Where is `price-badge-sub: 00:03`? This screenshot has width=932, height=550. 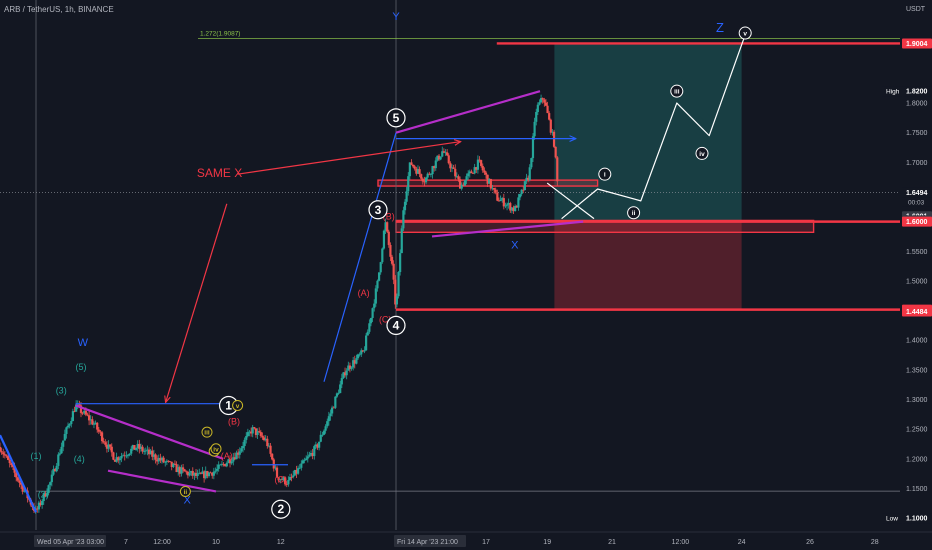 price-badge-sub: 00:03 is located at coordinates (916, 202).